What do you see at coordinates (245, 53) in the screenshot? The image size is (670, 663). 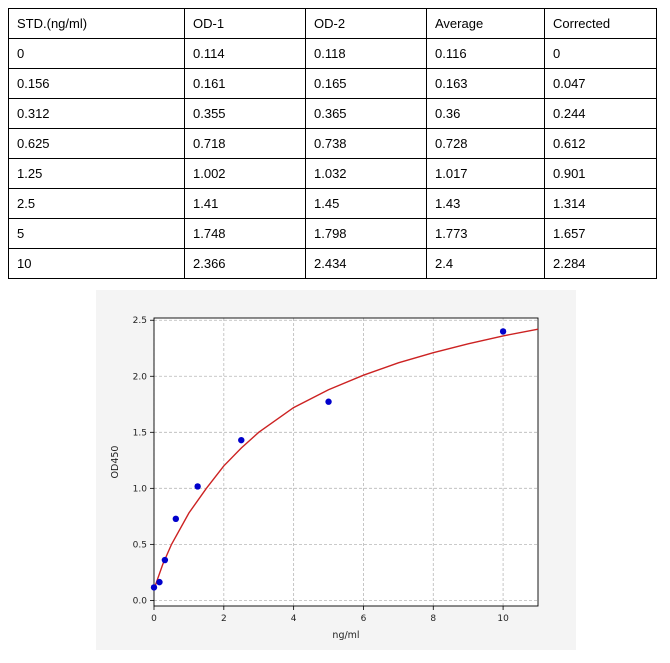 I see `table-cell: 0.114` at bounding box center [245, 53].